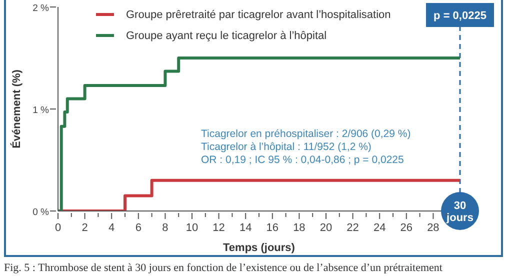 This screenshot has height=280, width=507. What do you see at coordinates (326, 228) in the screenshot?
I see `x-tick-label: 20` at bounding box center [326, 228].